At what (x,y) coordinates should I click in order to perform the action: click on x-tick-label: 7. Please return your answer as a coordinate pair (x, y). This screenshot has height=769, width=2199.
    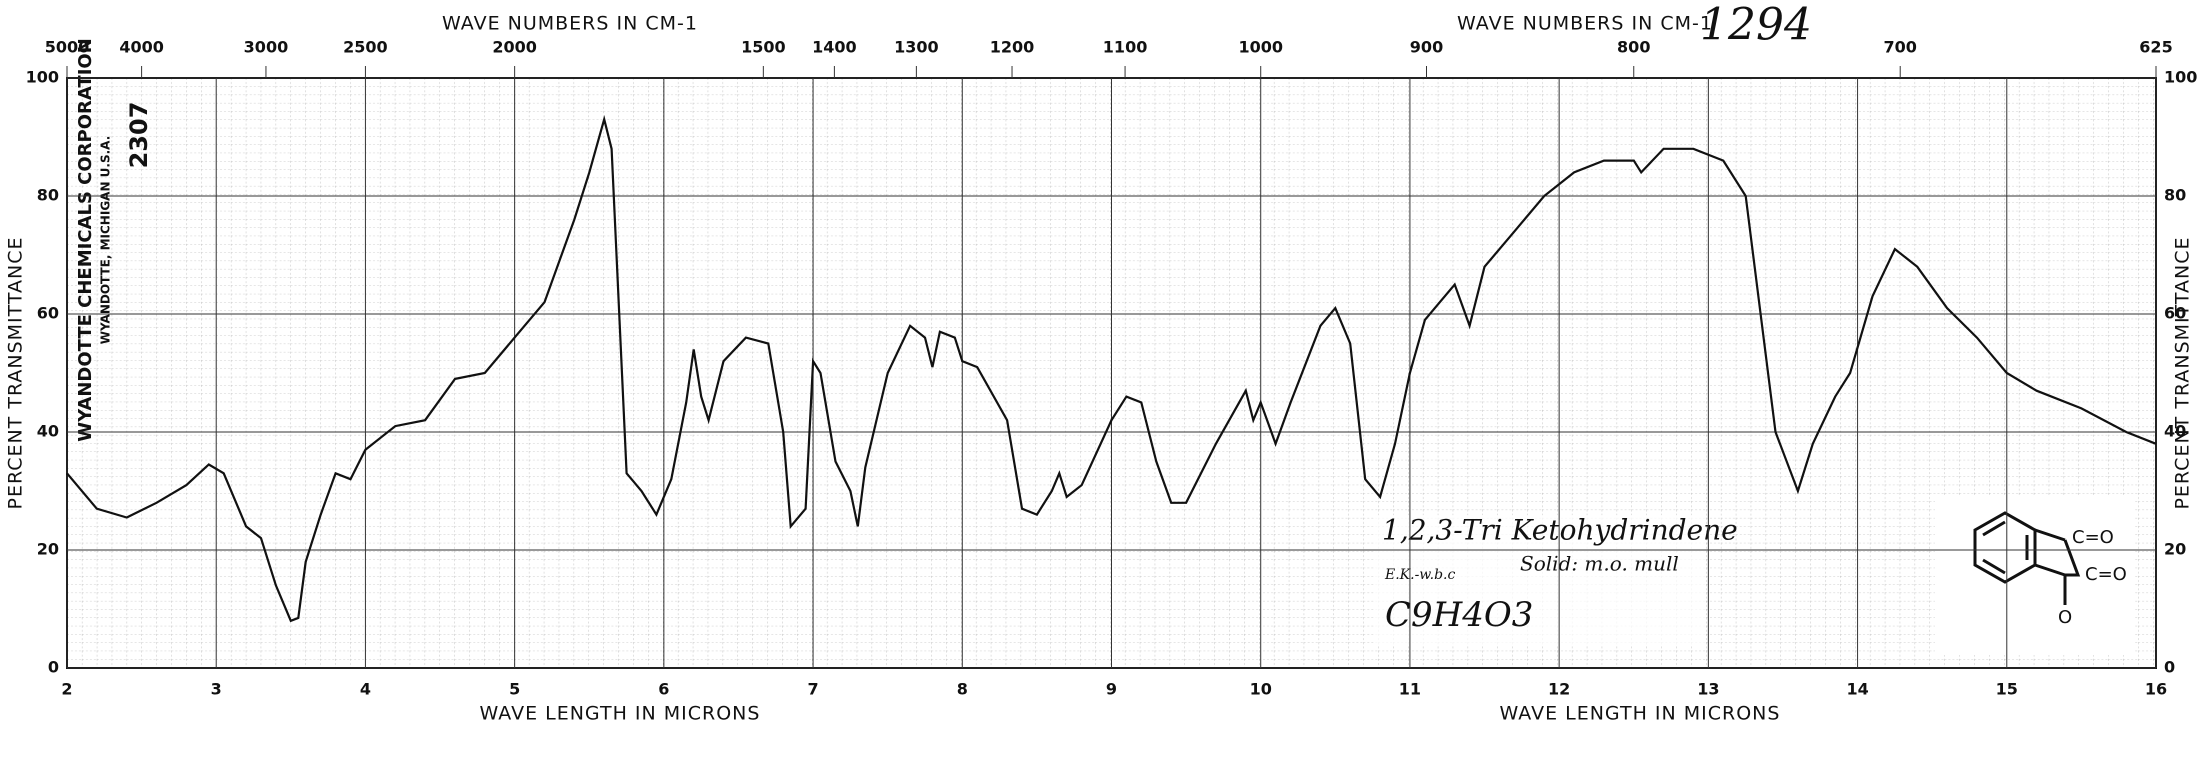
    Looking at the image, I should click on (813, 689).